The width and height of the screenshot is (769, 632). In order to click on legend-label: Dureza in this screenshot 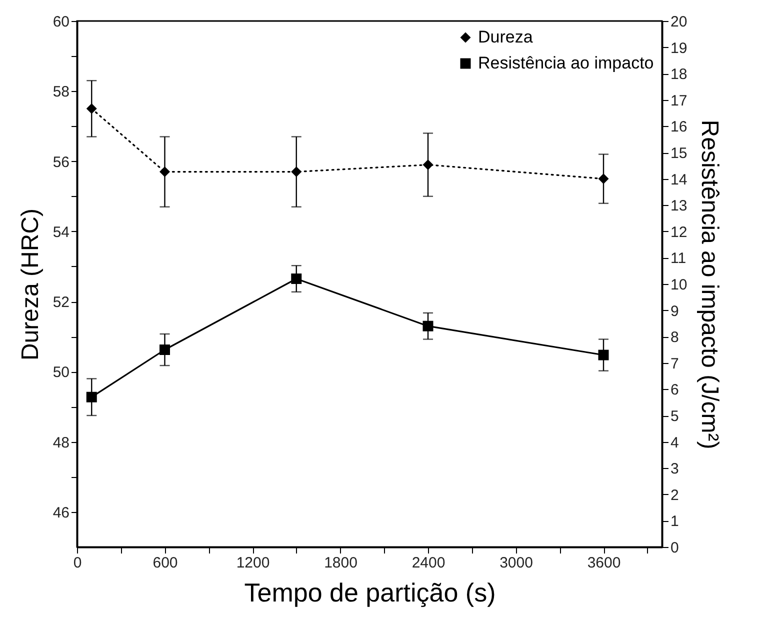, I will do `click(506, 37)`.